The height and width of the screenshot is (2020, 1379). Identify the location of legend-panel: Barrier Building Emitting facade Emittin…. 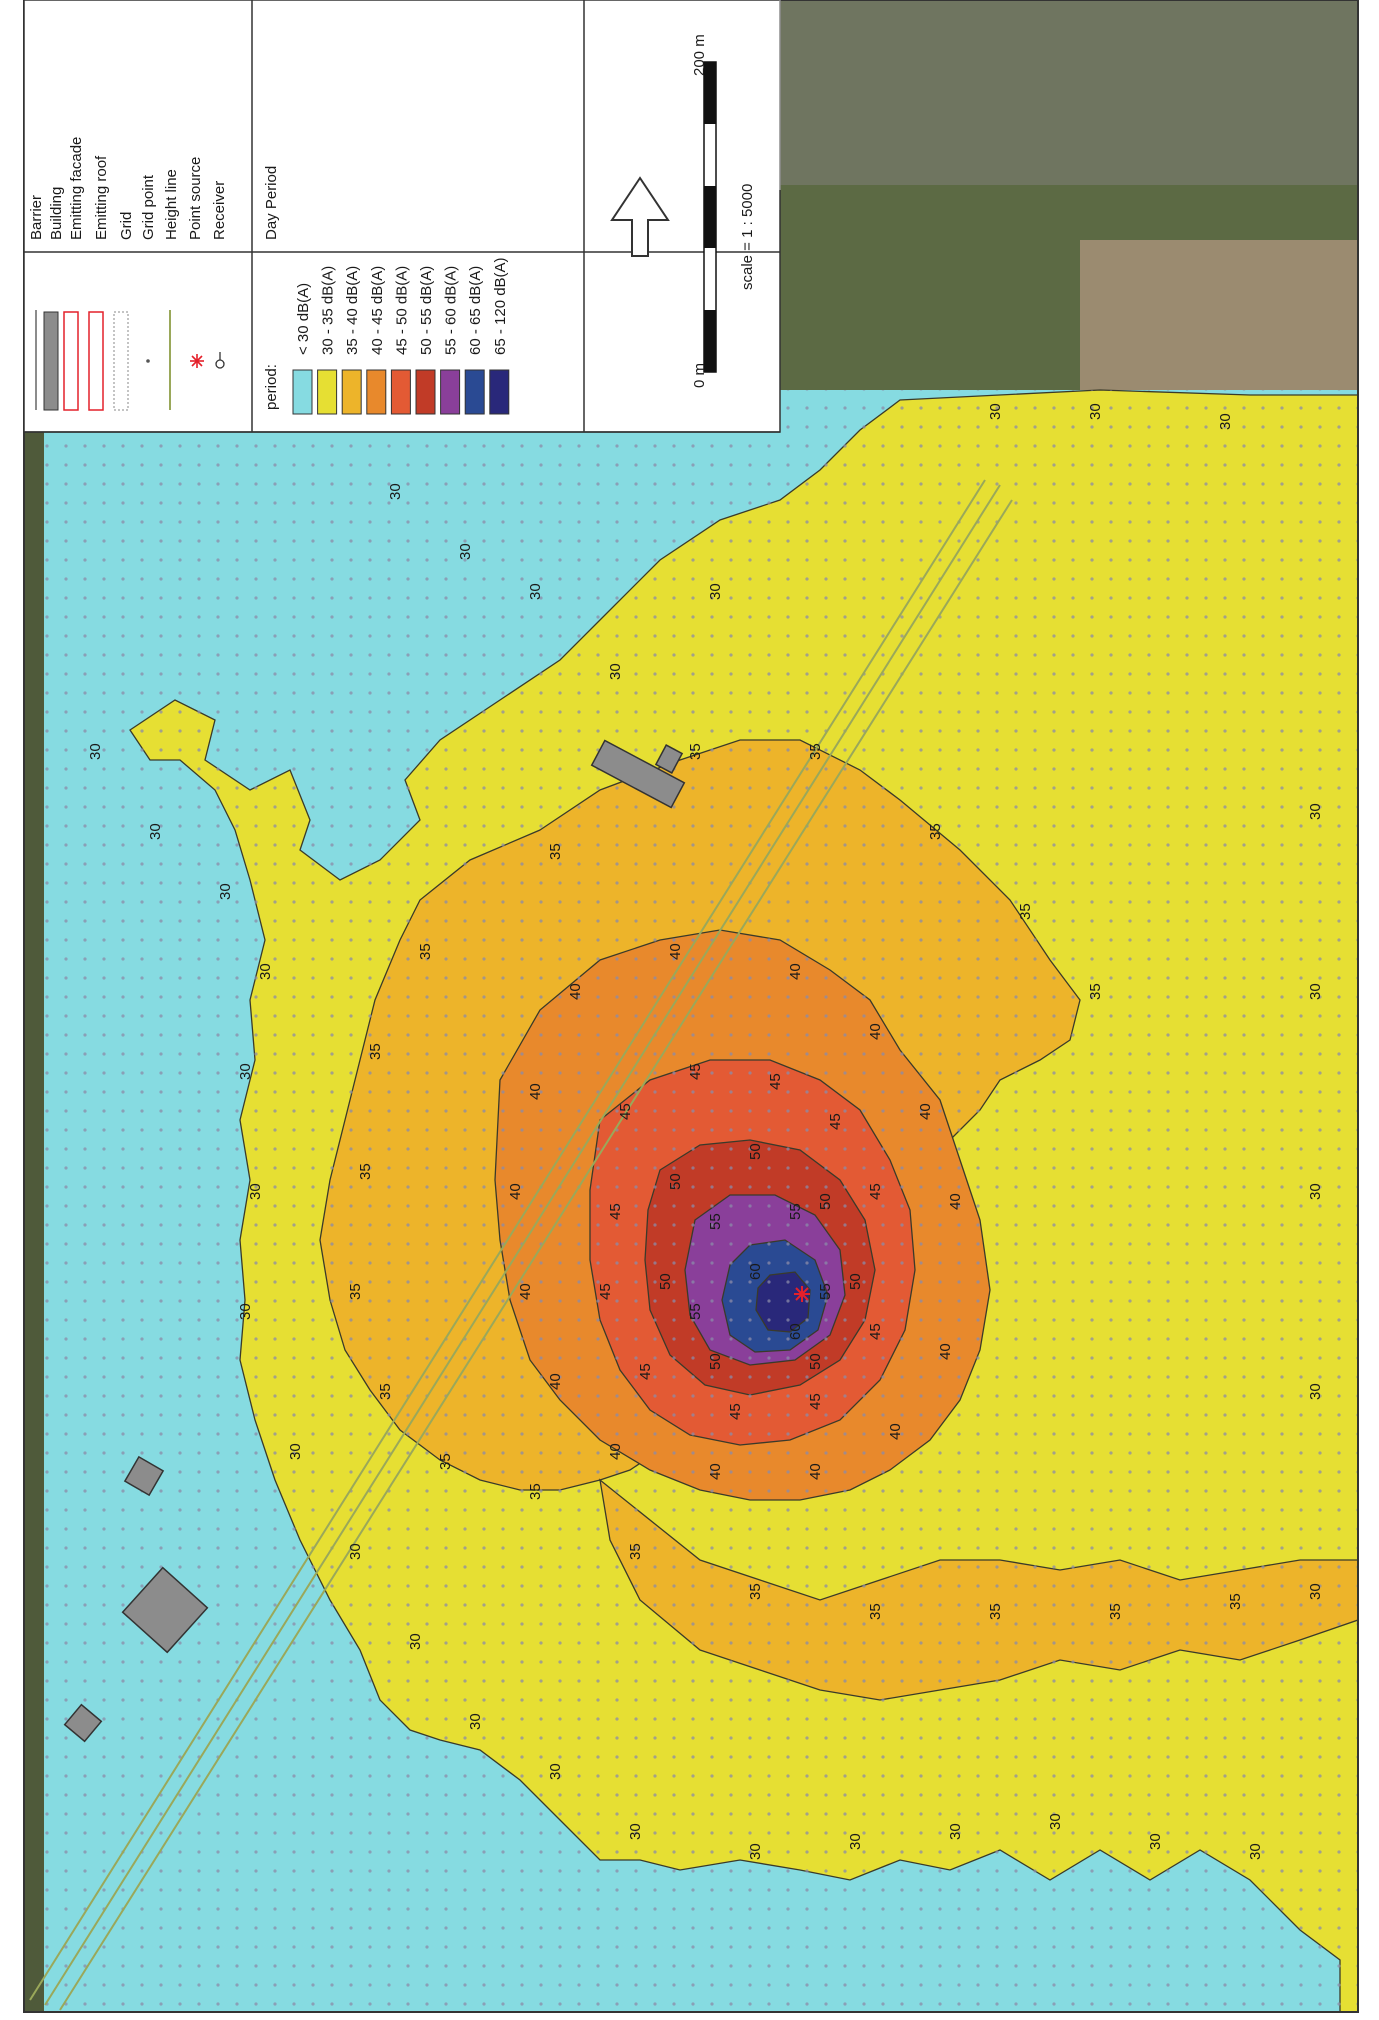
(402, 216).